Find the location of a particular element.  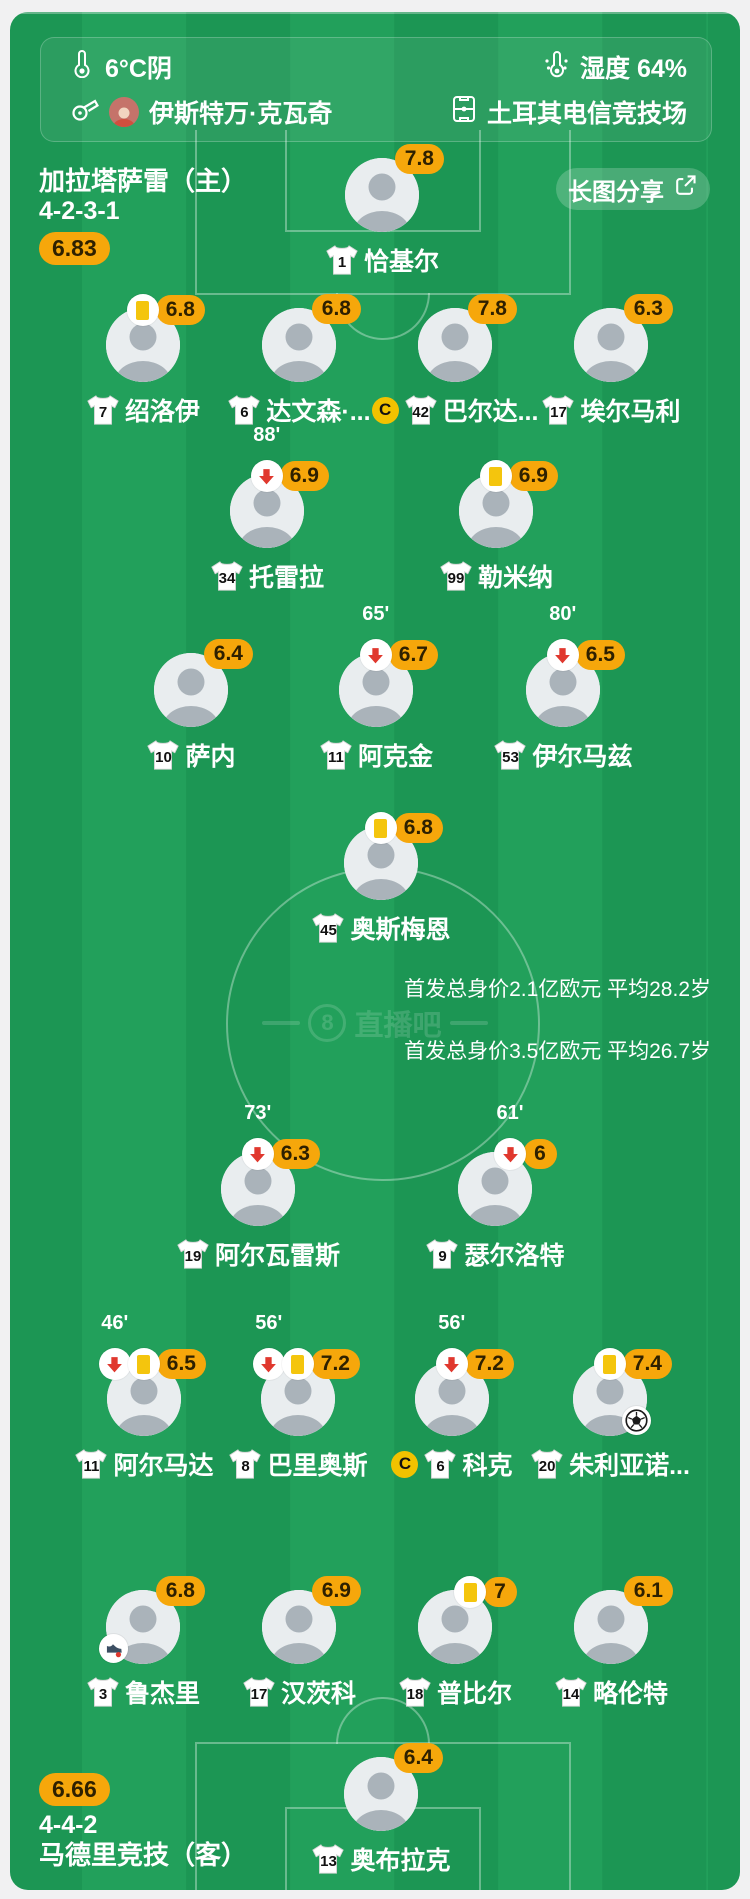

player-name-line: 18 普比尔 is located at coordinates (455, 1692).